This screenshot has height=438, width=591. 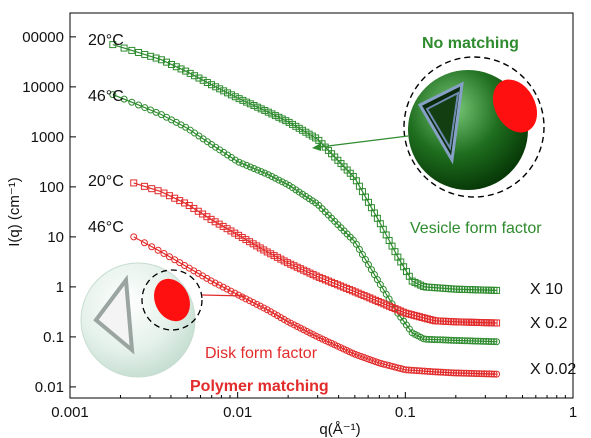 I want to click on label-red-46c: 46°C, so click(x=106, y=227).